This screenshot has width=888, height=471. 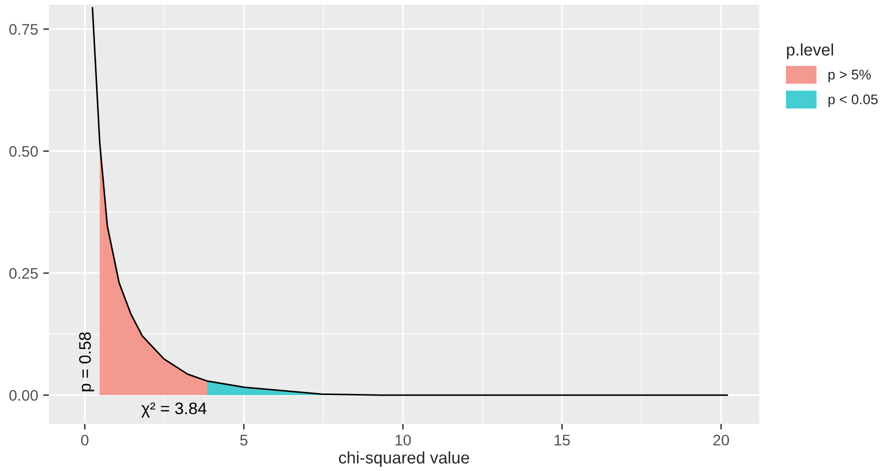 What do you see at coordinates (810, 51) in the screenshot?
I see `legend-title: p.level` at bounding box center [810, 51].